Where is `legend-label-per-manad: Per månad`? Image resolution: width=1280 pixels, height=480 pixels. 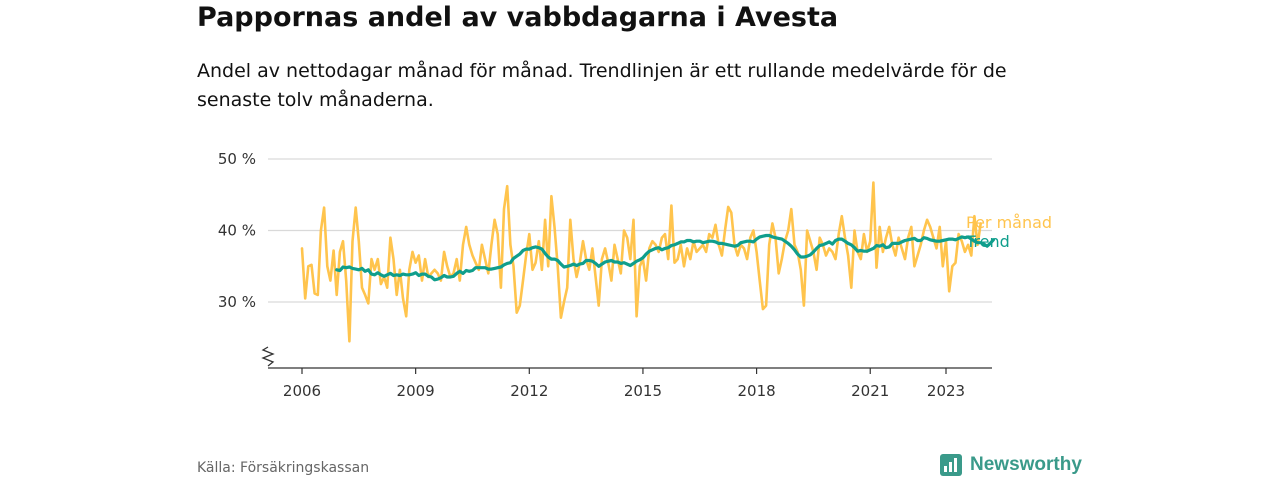
legend-label-per-manad: Per månad is located at coordinates (1009, 222).